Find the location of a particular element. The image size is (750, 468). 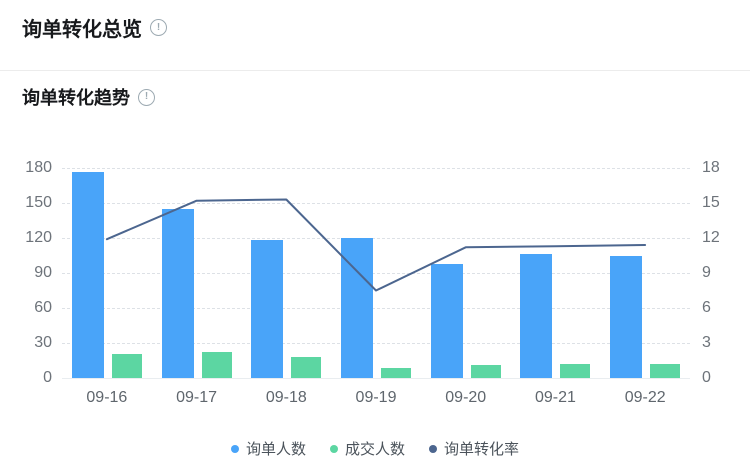

legend-item-inquiry-count: 询单人数 is located at coordinates (268, 448).